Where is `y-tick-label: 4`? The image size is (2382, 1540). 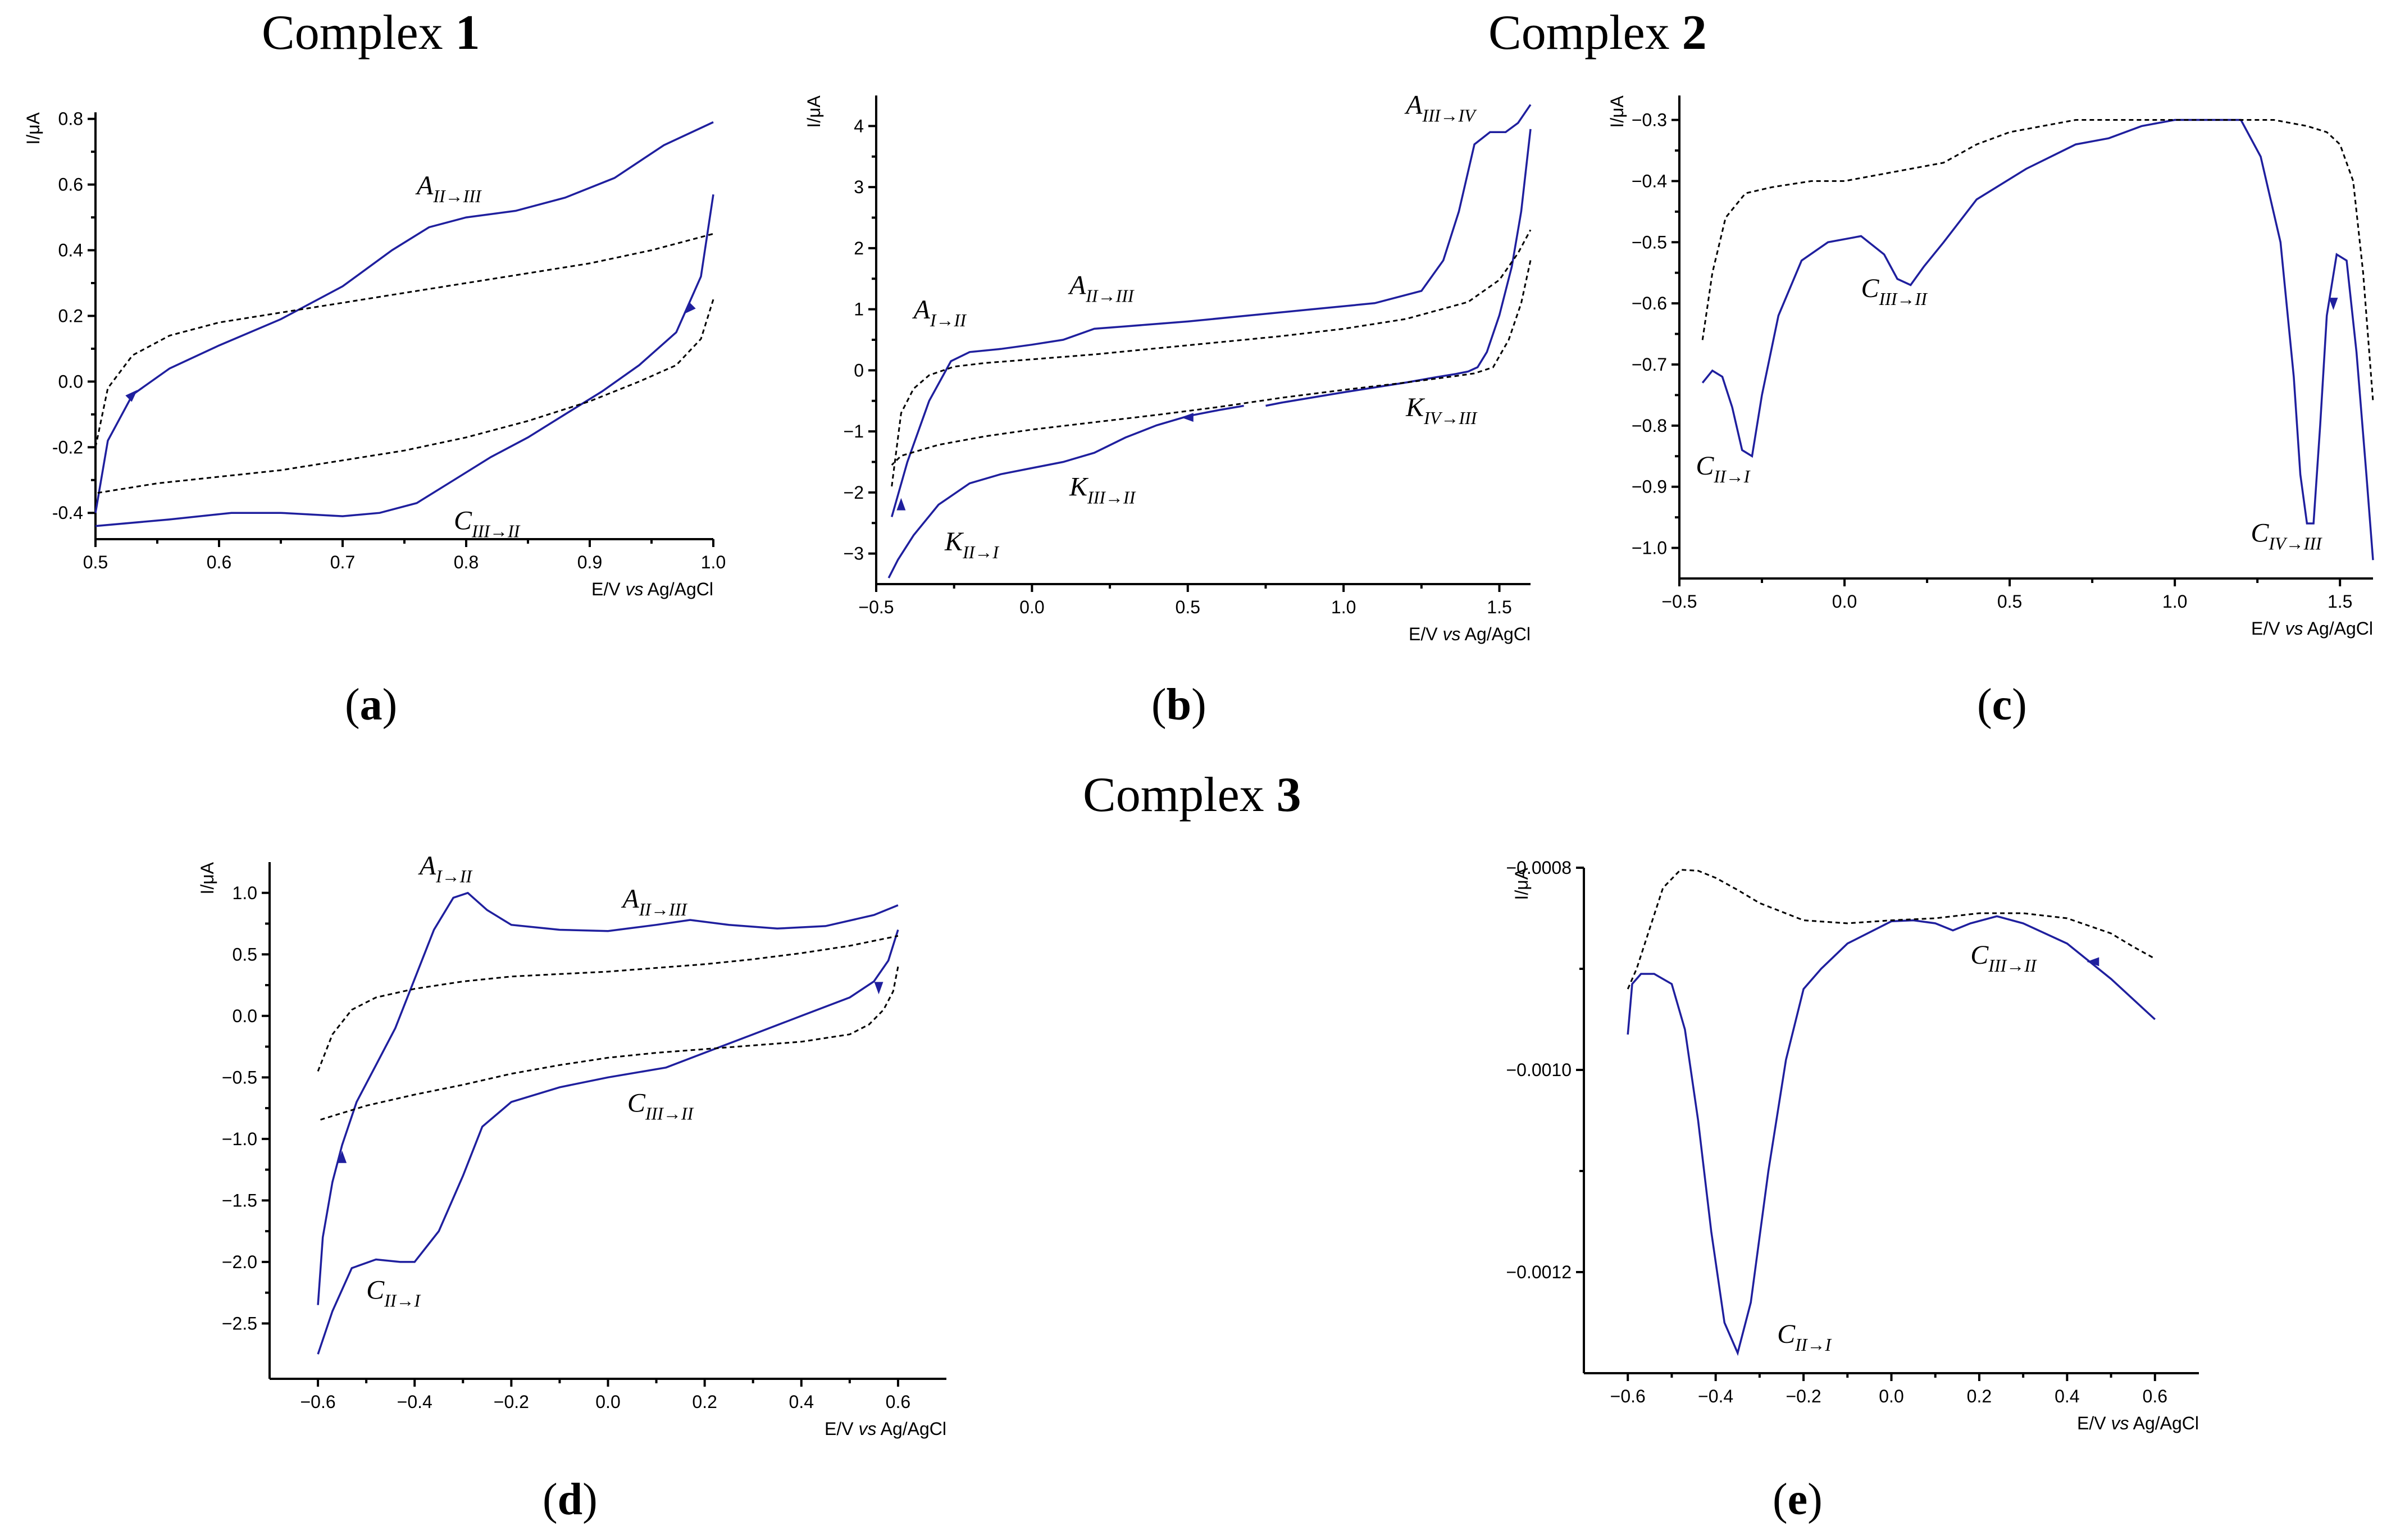
y-tick-label: 4 is located at coordinates (859, 126).